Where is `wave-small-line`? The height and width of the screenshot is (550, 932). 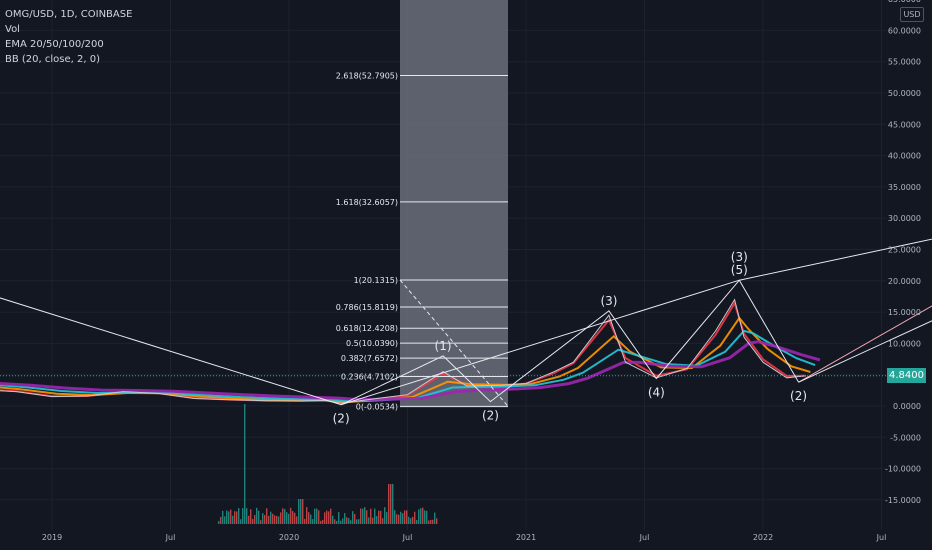 wave-small-line is located at coordinates (570, 342).